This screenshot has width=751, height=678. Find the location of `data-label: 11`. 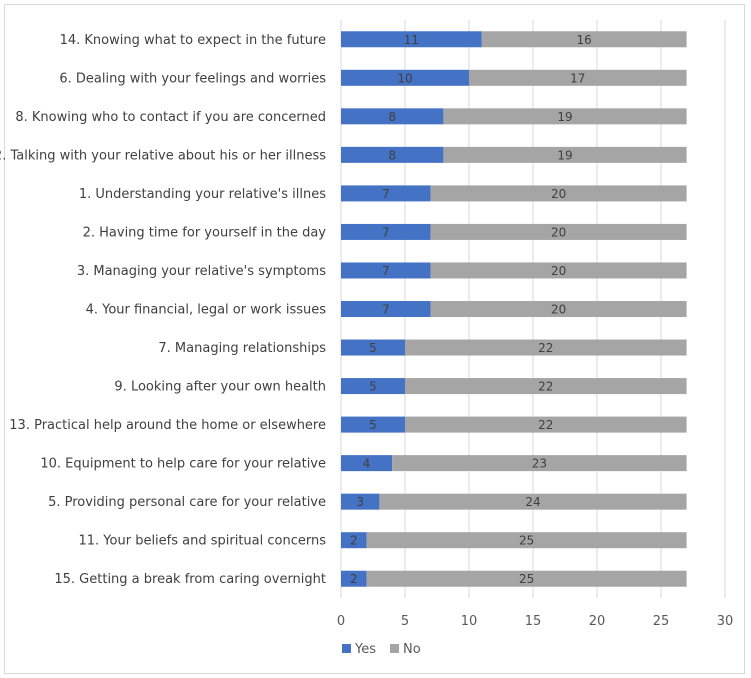

data-label: 11 is located at coordinates (411, 40).